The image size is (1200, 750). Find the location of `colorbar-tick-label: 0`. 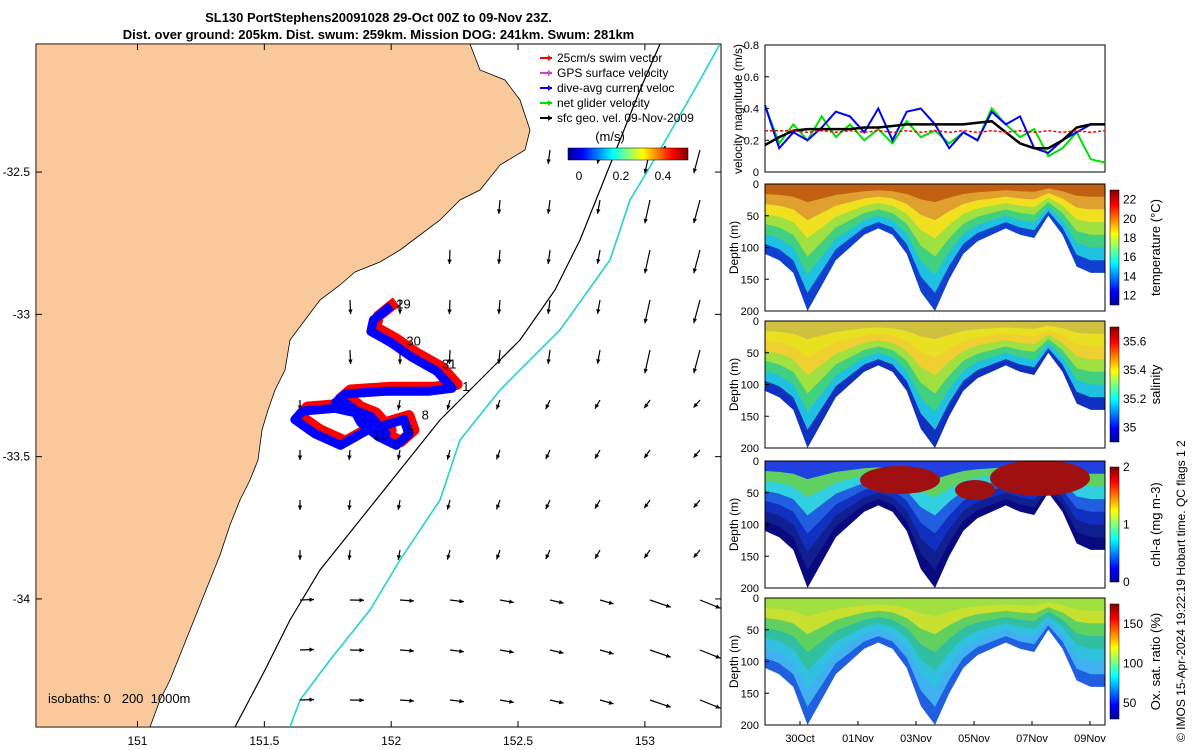

colorbar-tick-label: 0 is located at coordinates (1126, 582).